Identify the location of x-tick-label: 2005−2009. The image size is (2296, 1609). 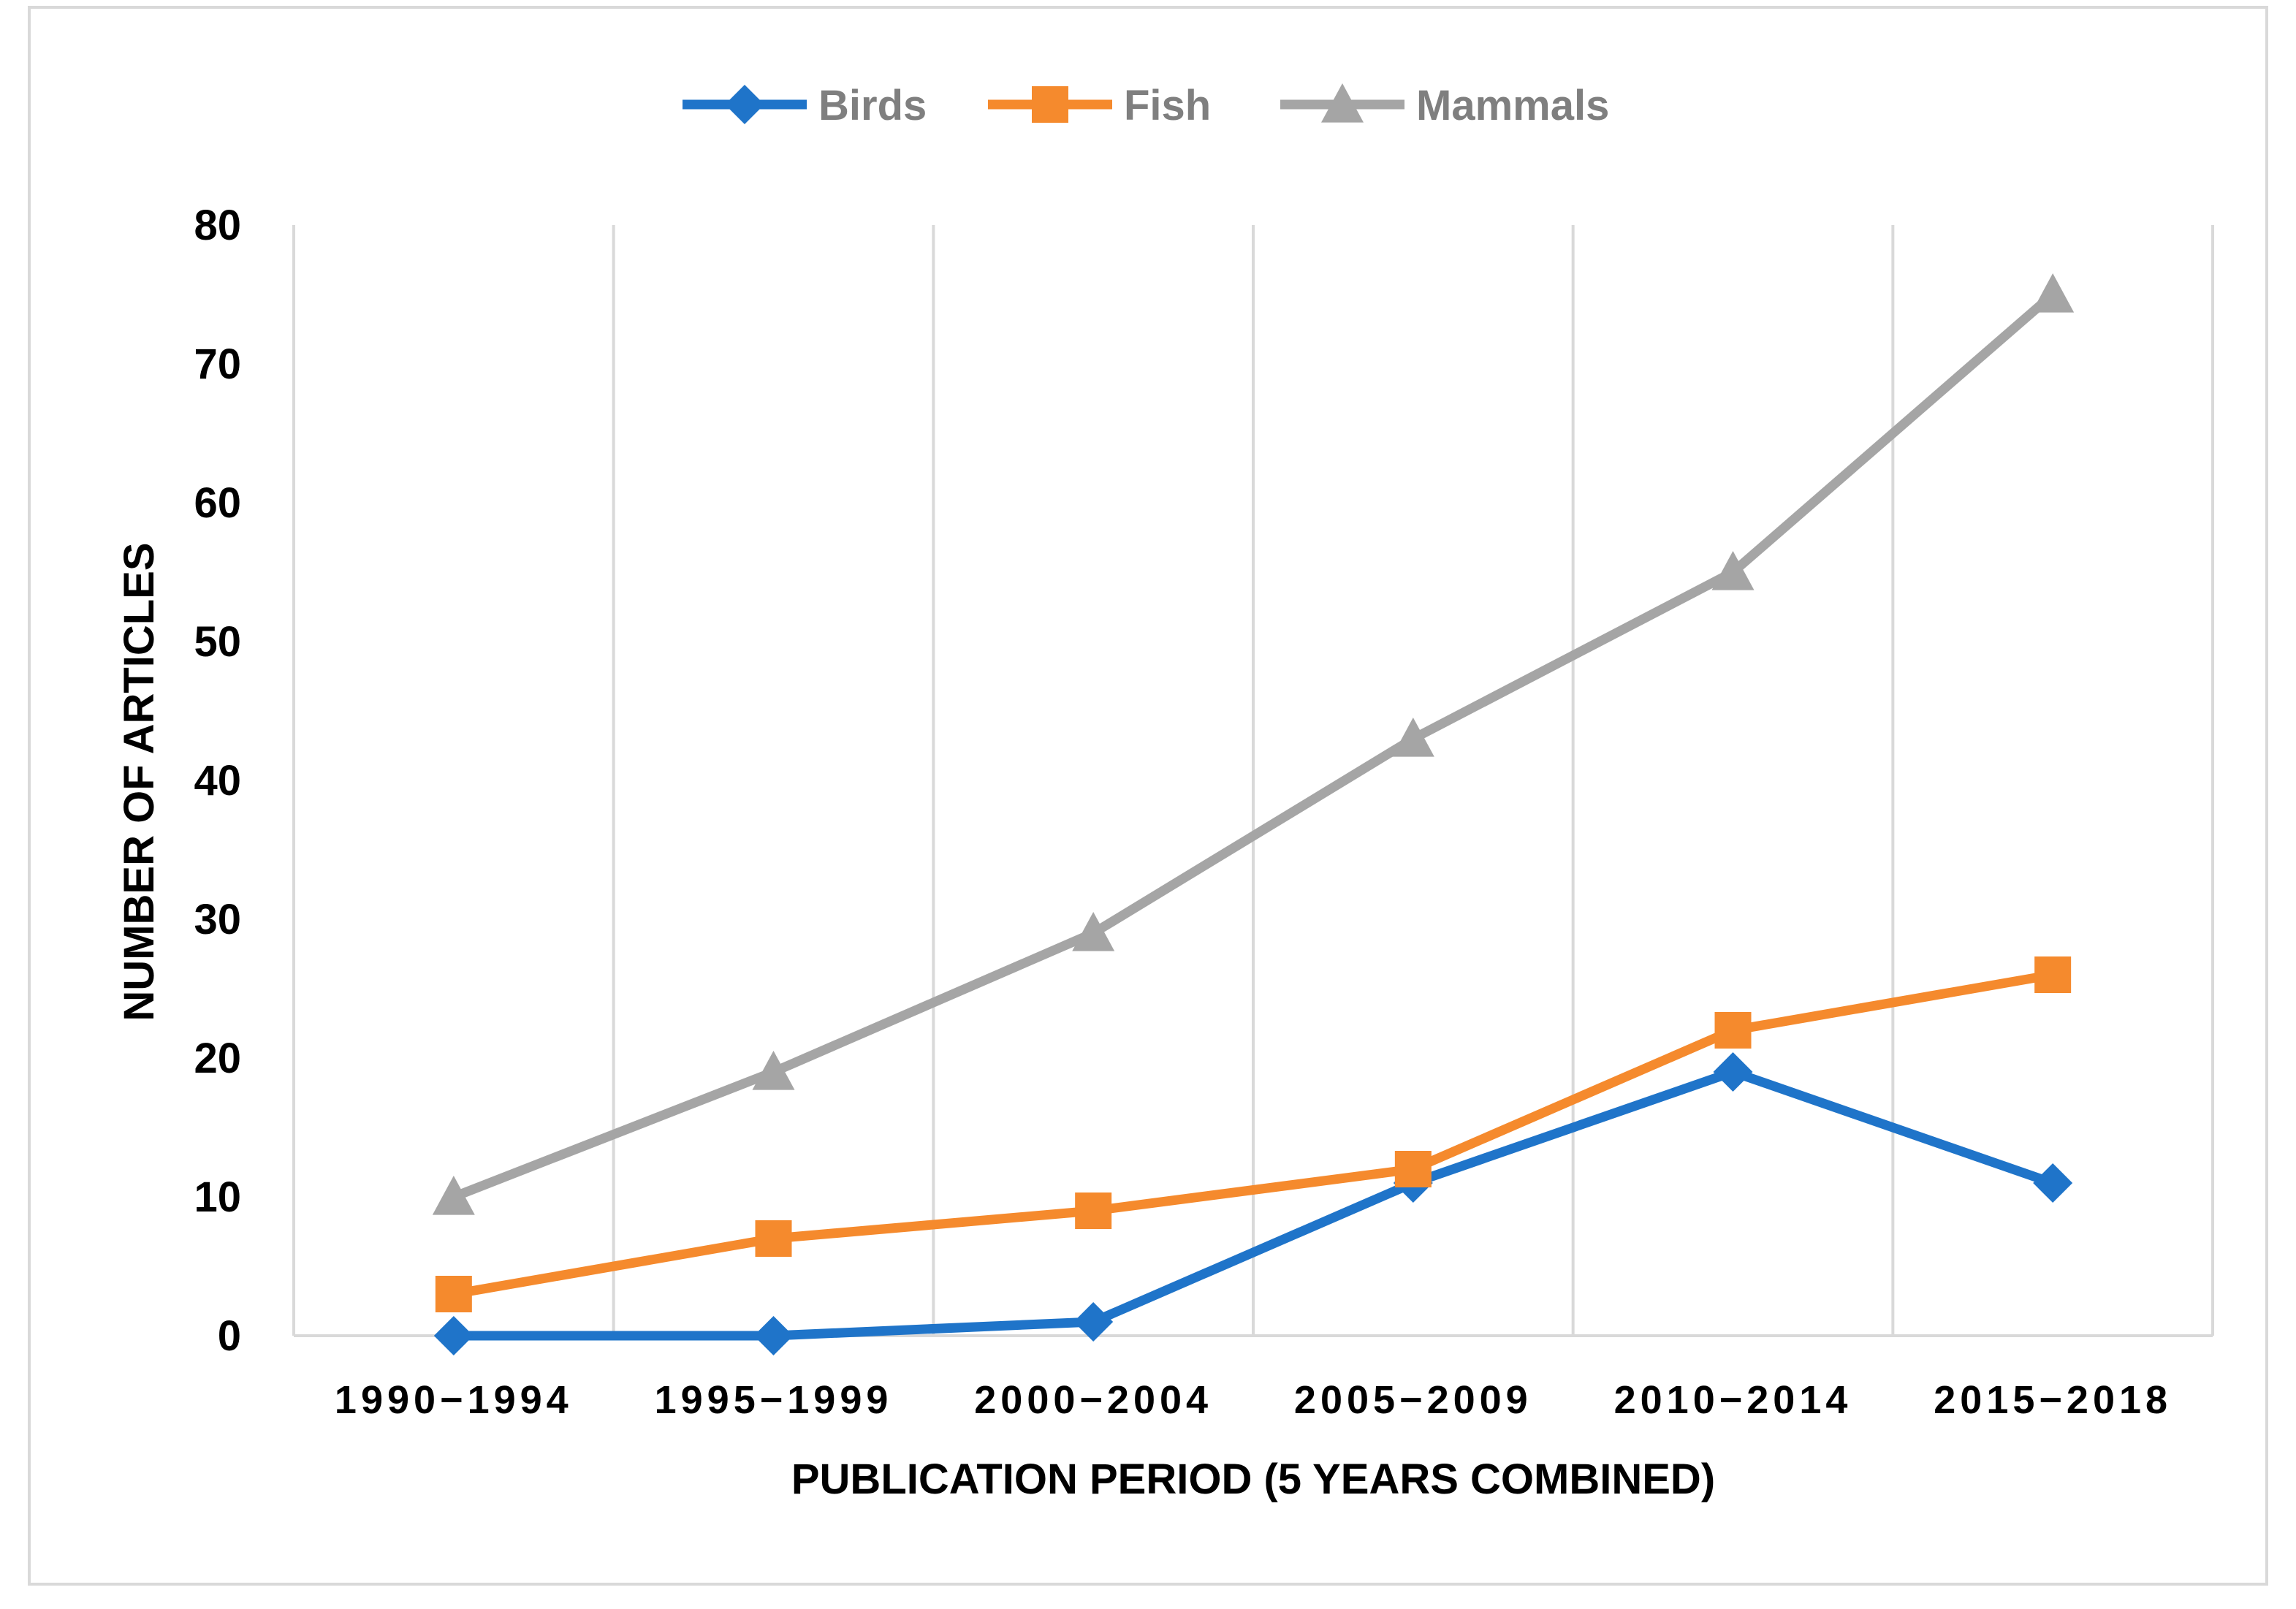
(1413, 1400).